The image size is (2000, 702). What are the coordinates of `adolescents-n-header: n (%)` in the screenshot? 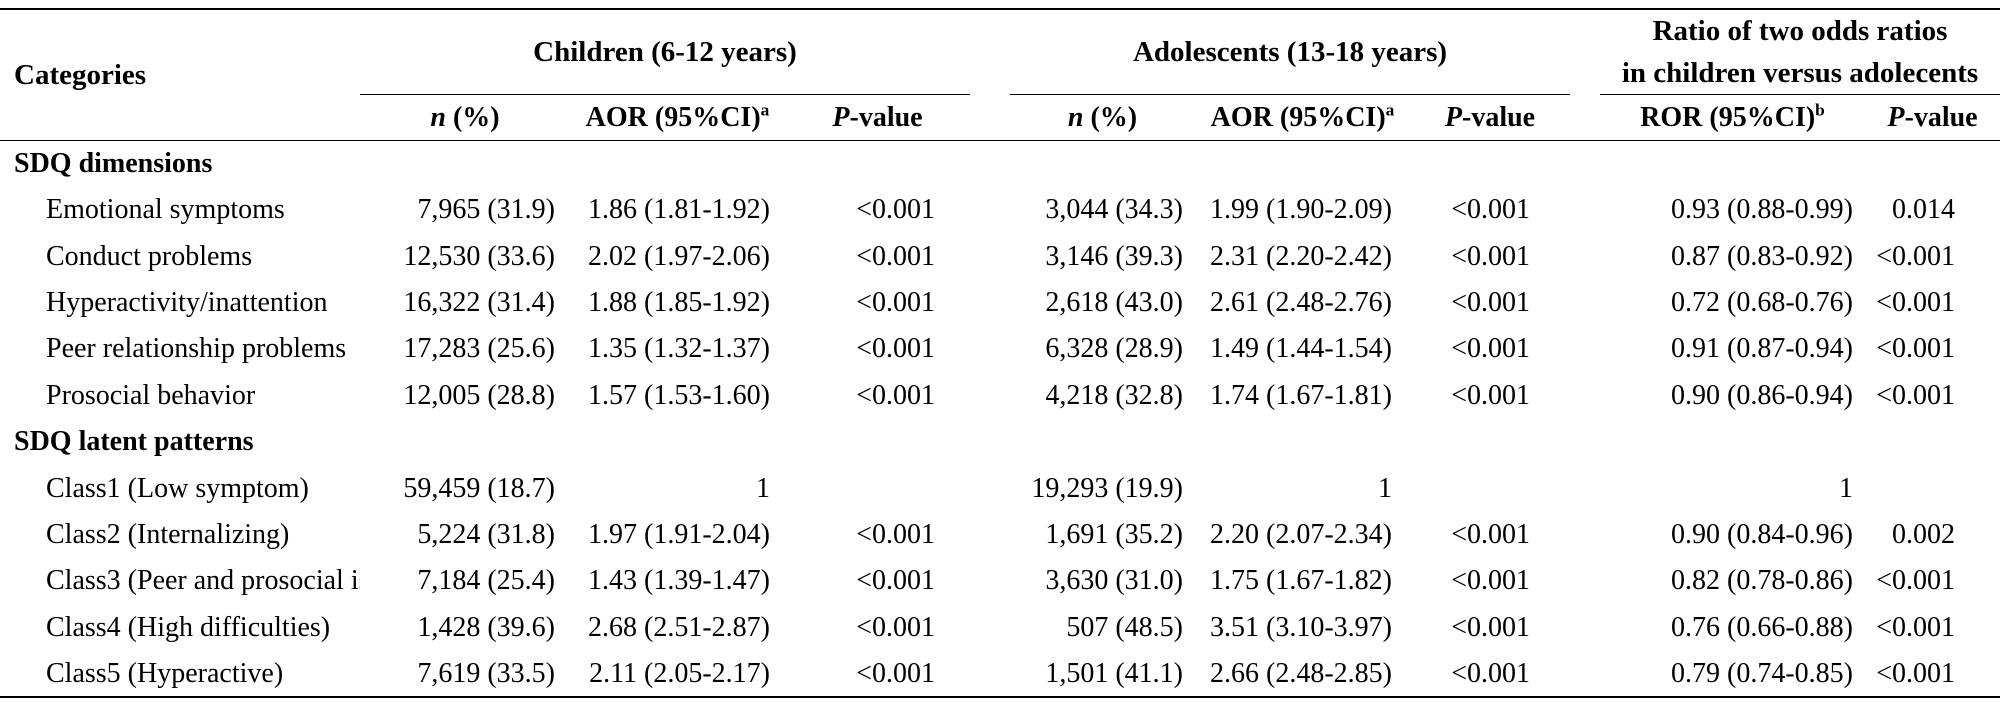 It's located at (1102, 118).